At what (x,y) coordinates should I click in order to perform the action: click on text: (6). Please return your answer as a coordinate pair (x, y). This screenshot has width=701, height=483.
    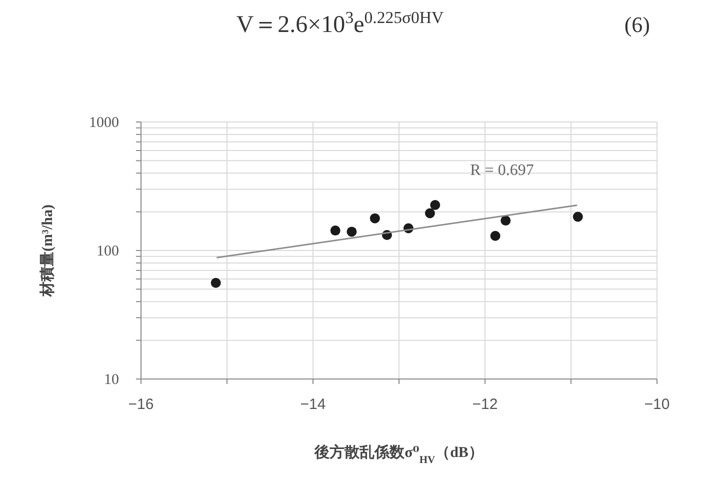
    Looking at the image, I should click on (637, 24).